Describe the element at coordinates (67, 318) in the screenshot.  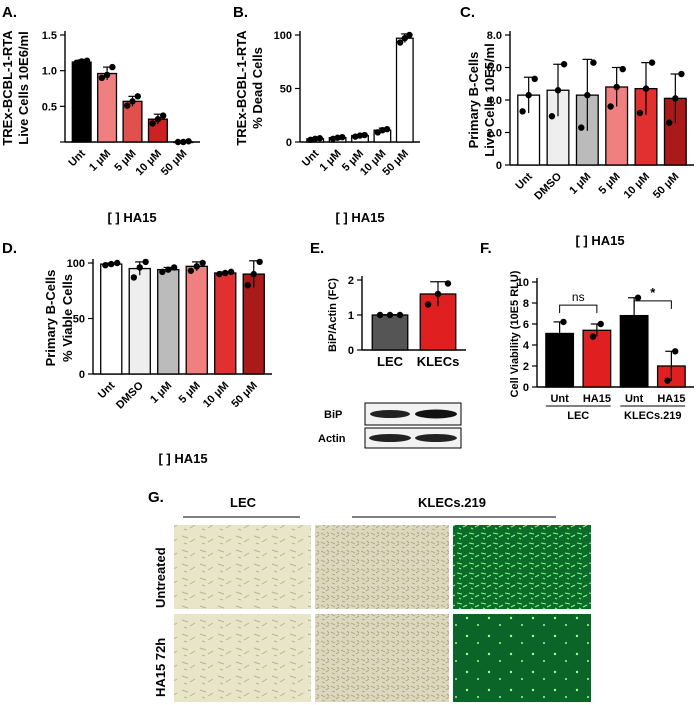
I see `chart-d-y-title: % Viable Cells` at that location.